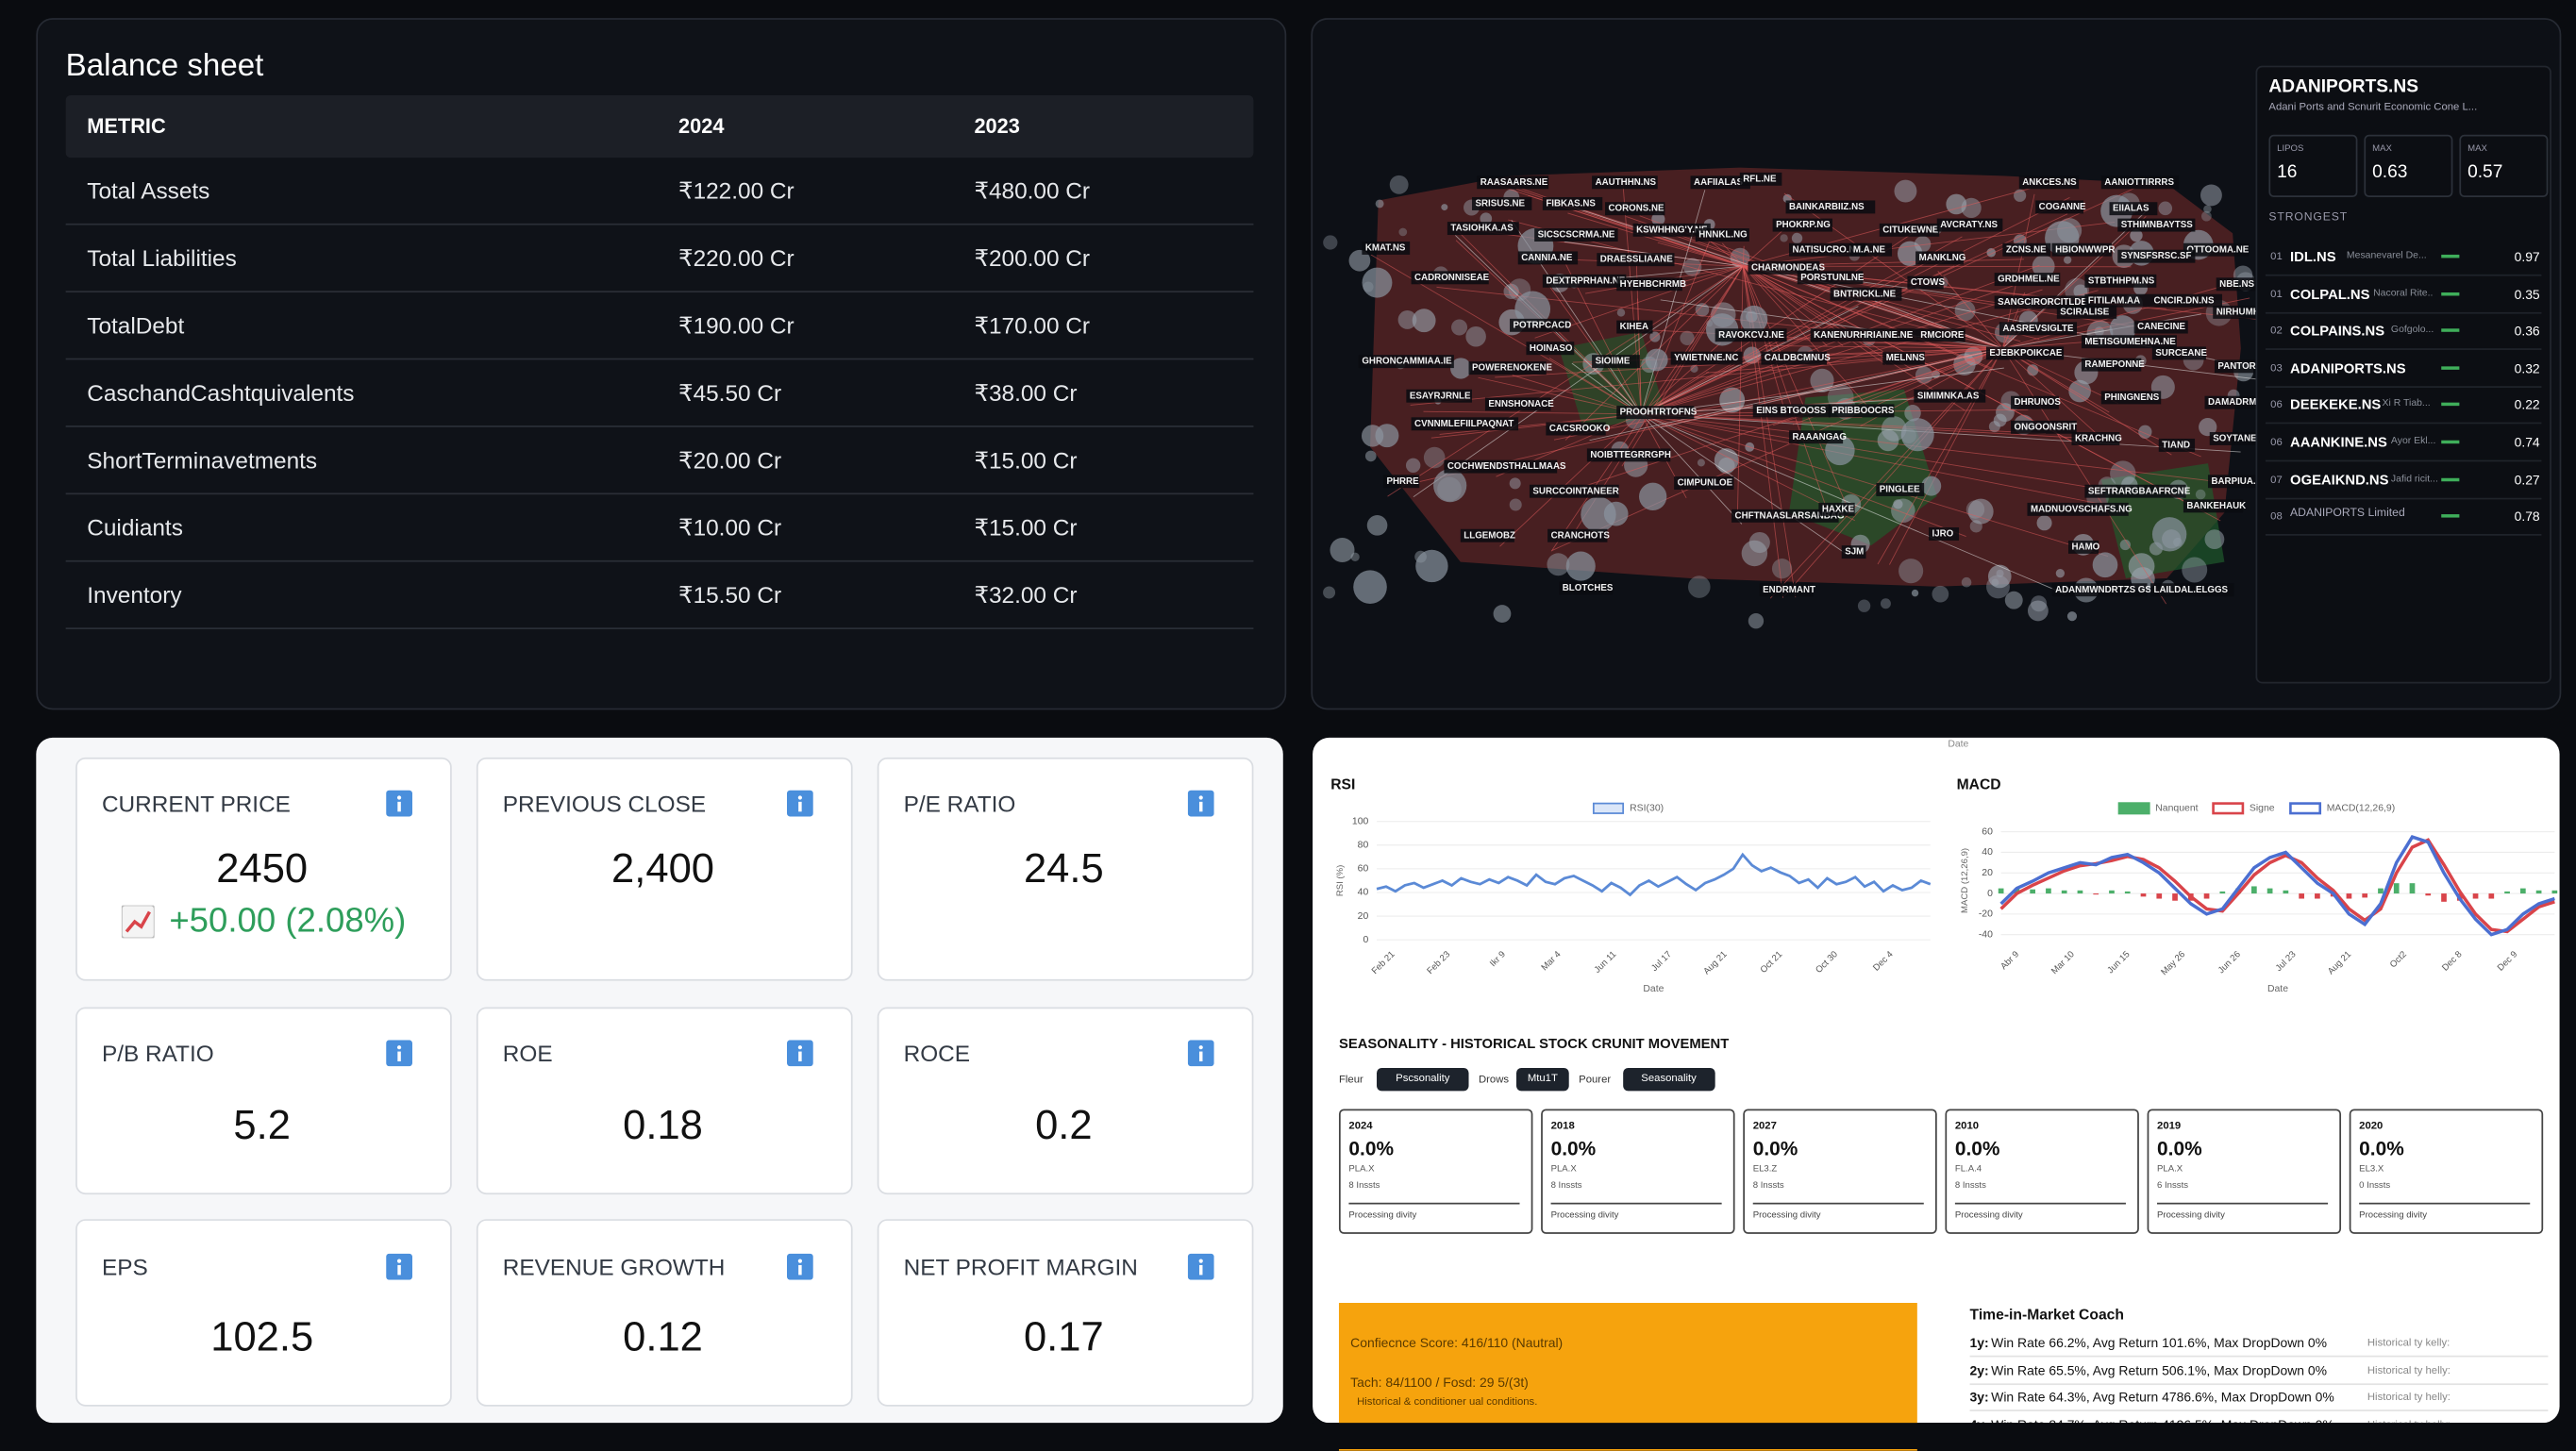 Image resolution: width=2576 pixels, height=1451 pixels. I want to click on node-label: RMCIORE, so click(1942, 335).